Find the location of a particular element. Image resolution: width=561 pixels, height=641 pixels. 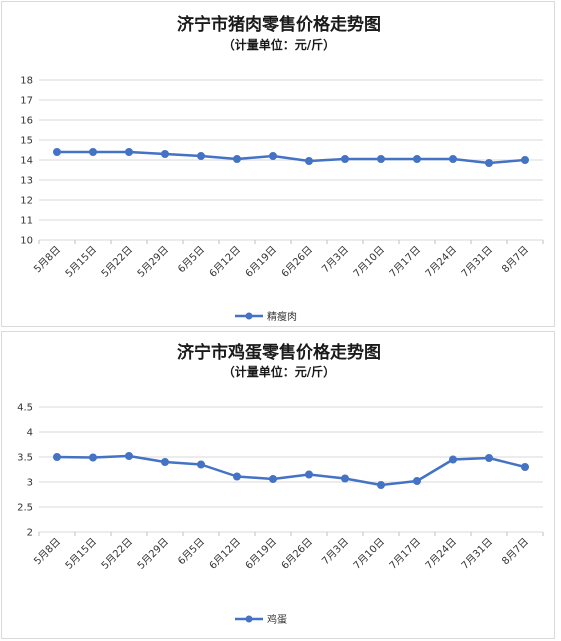

egg-x-tick-label: 5月29日 is located at coordinates (153, 554).